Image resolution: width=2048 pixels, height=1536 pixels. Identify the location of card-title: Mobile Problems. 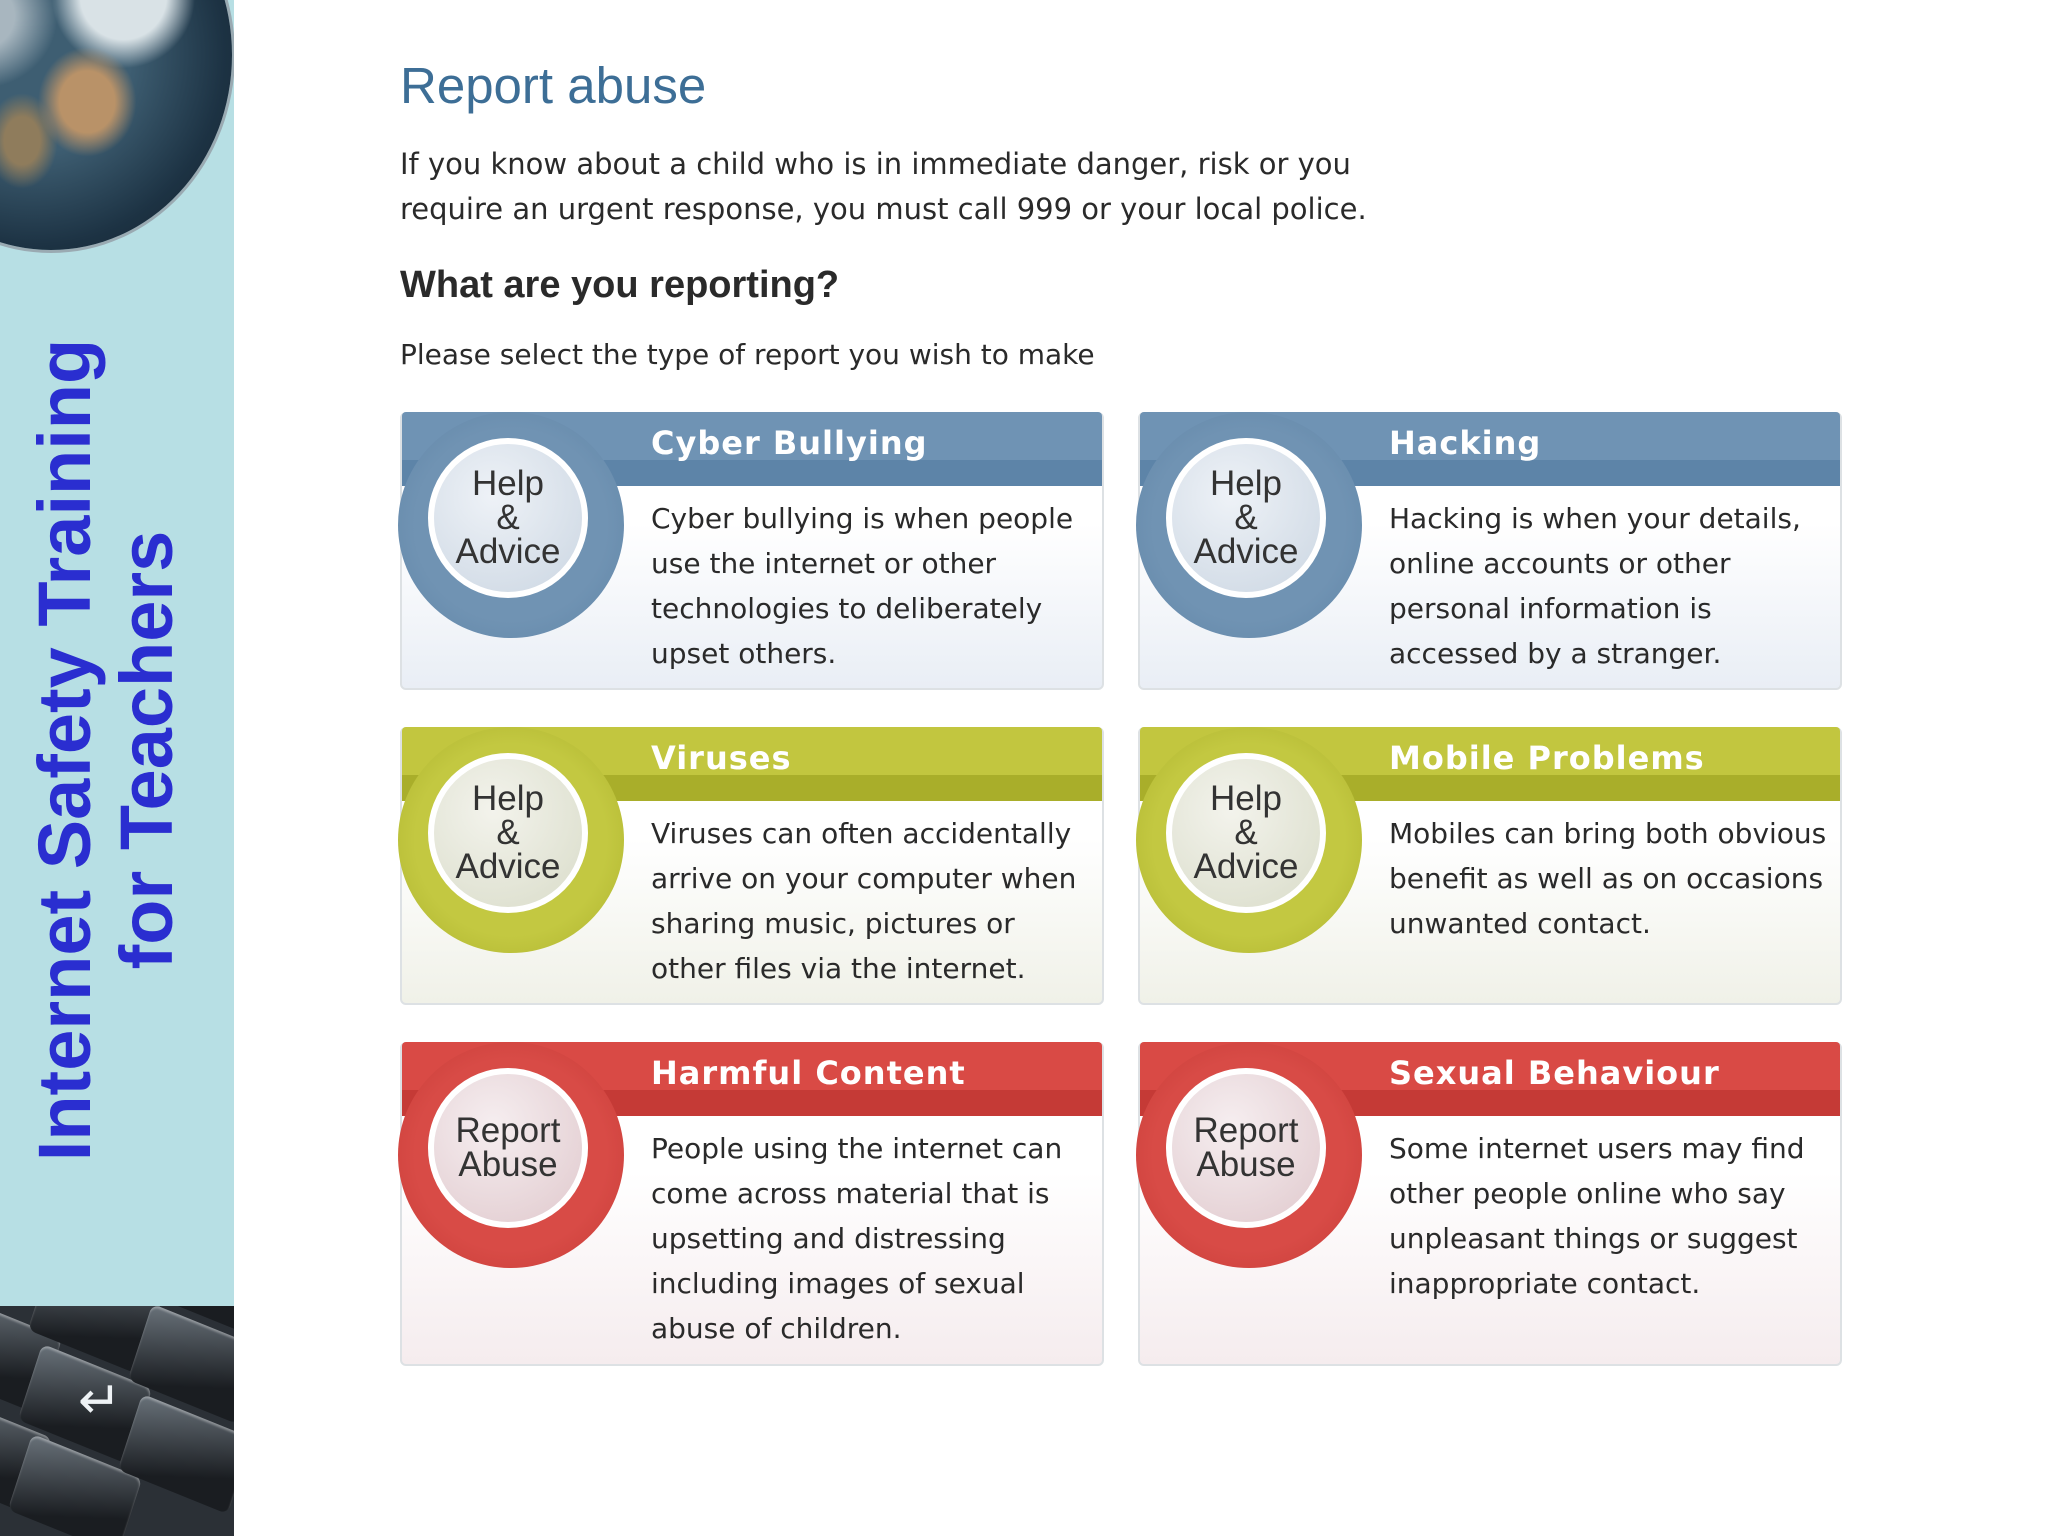
(1547, 758).